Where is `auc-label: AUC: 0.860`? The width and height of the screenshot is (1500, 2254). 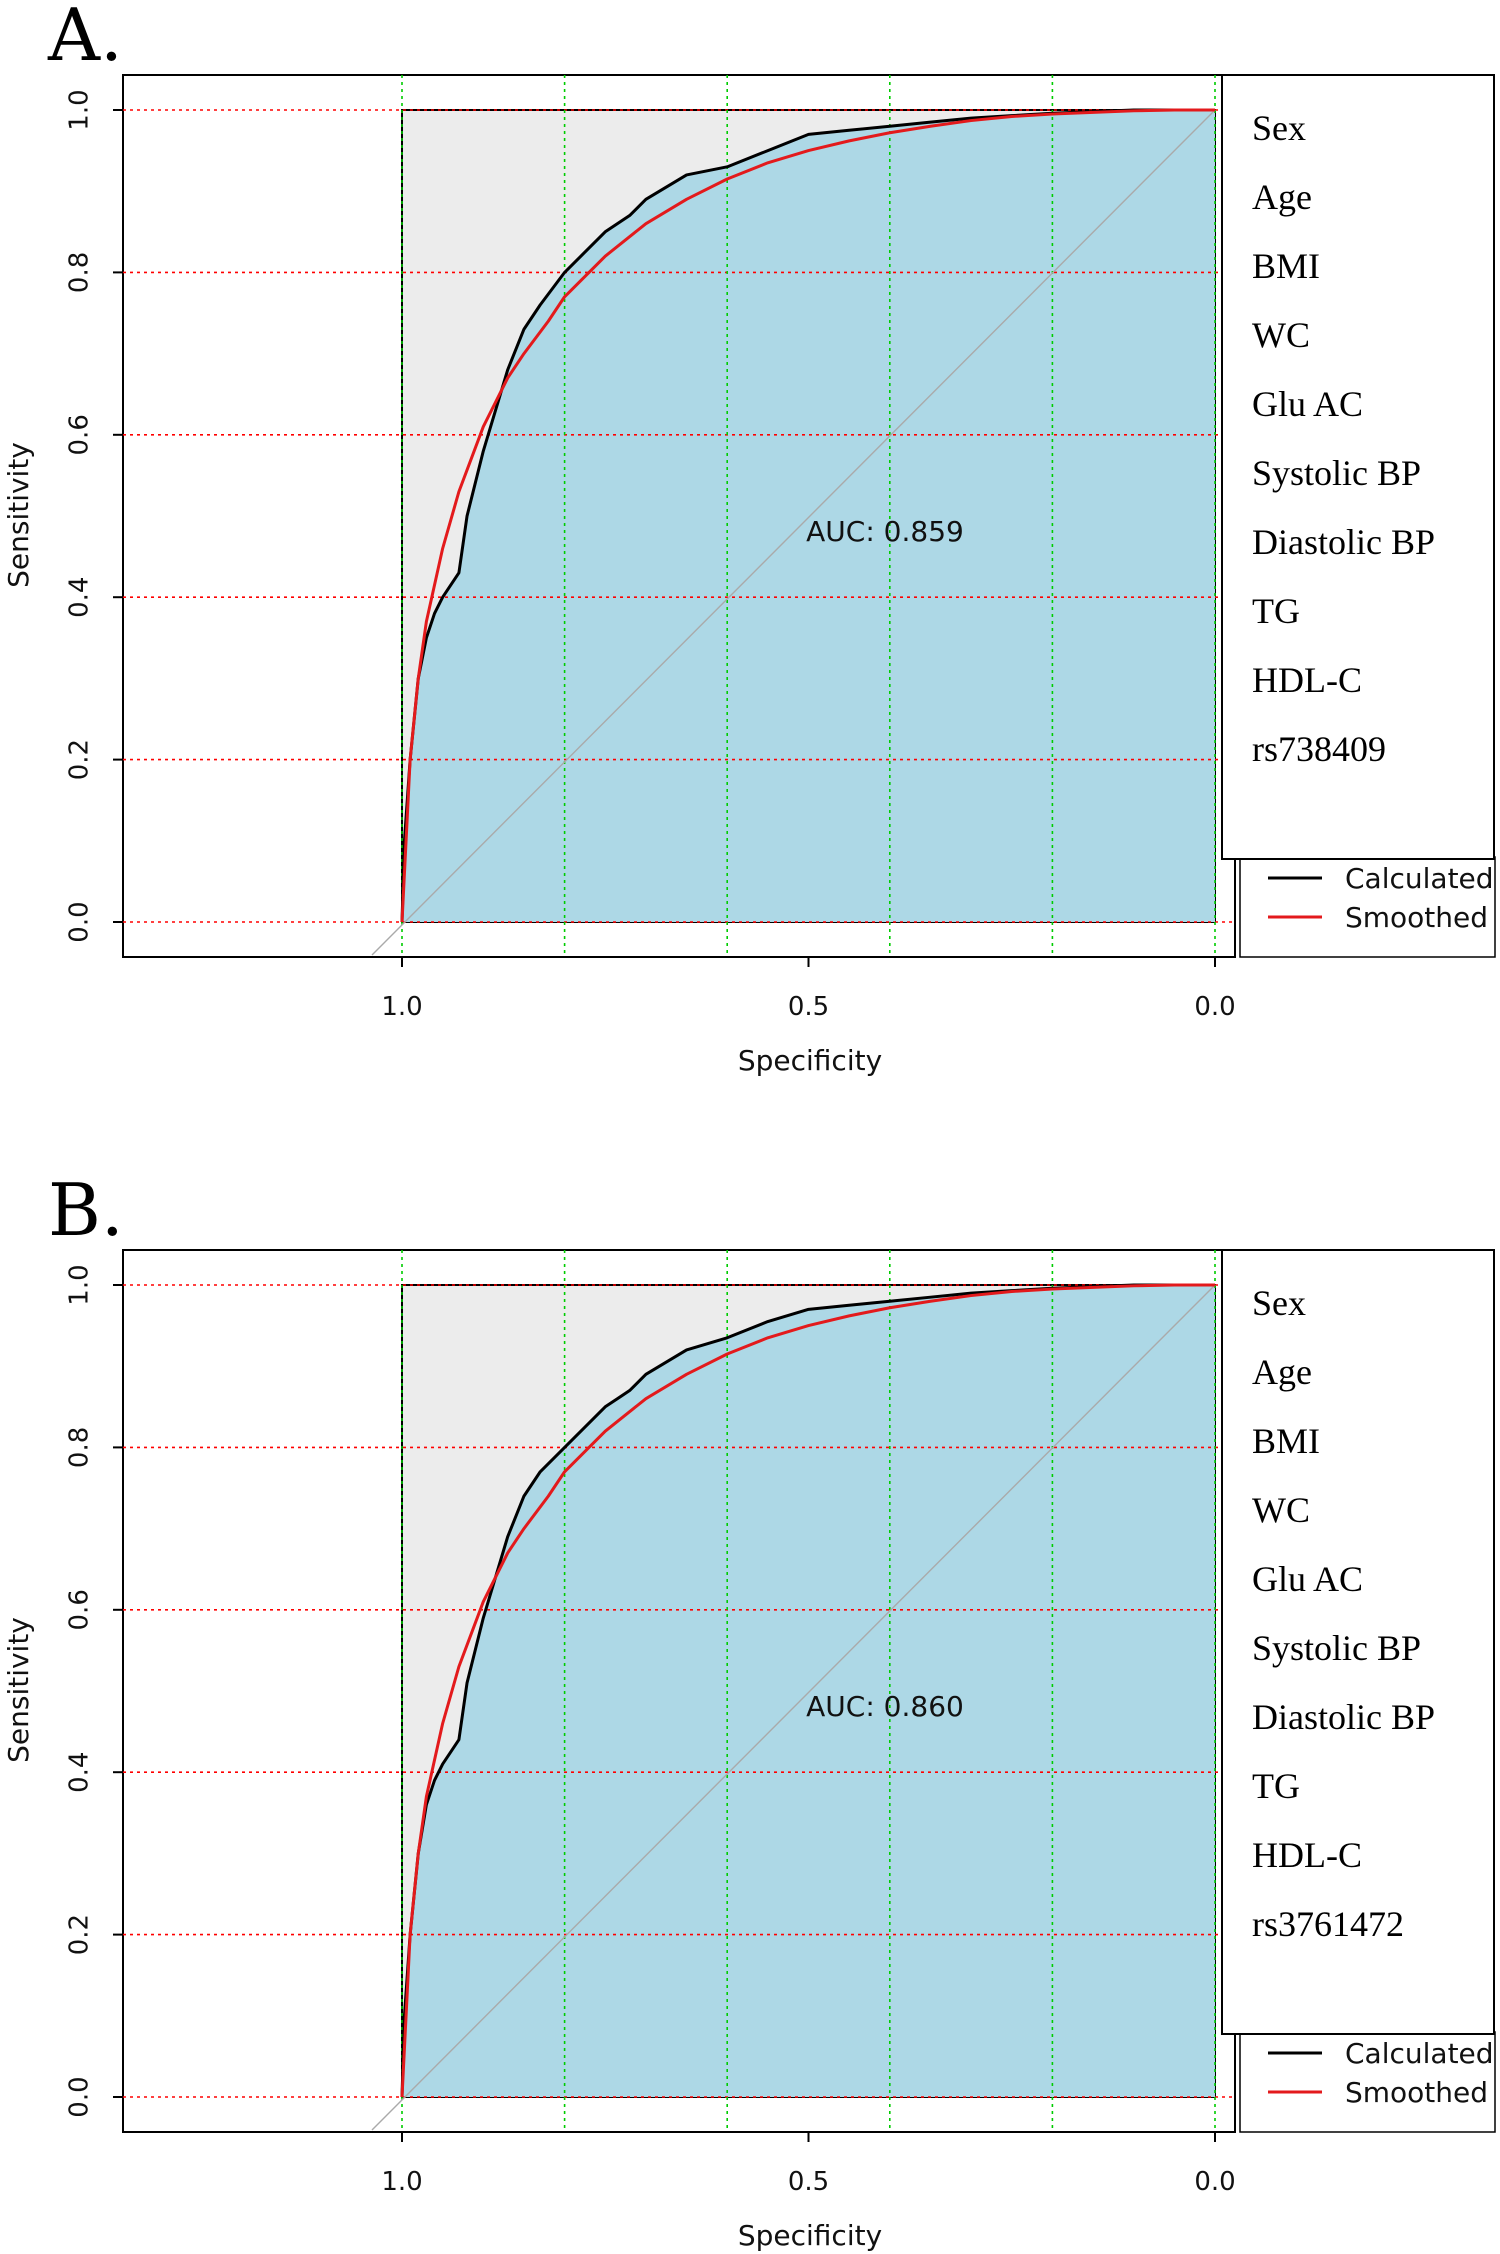 auc-label: AUC: 0.860 is located at coordinates (885, 1706).